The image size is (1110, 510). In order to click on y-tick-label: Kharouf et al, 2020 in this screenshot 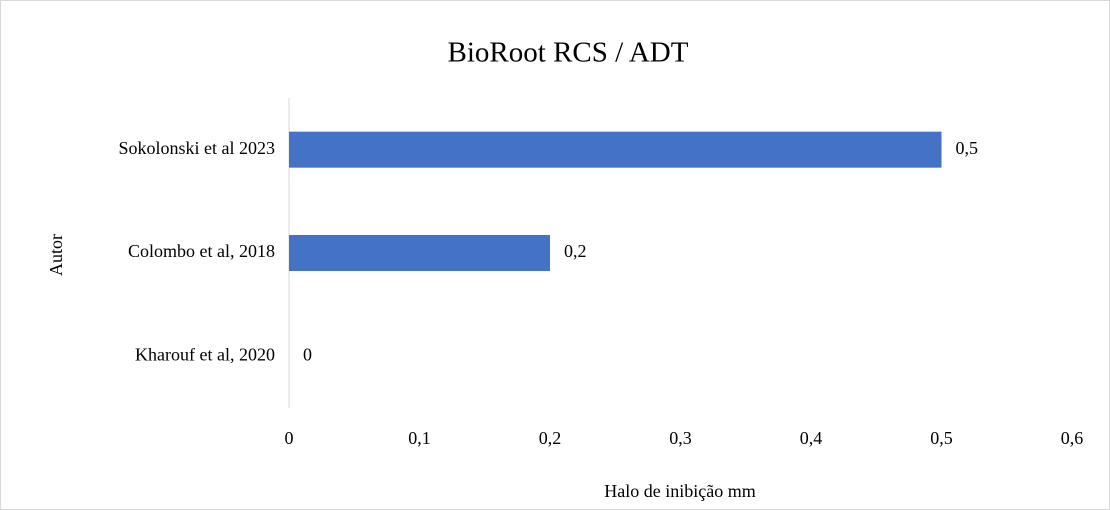, I will do `click(205, 354)`.